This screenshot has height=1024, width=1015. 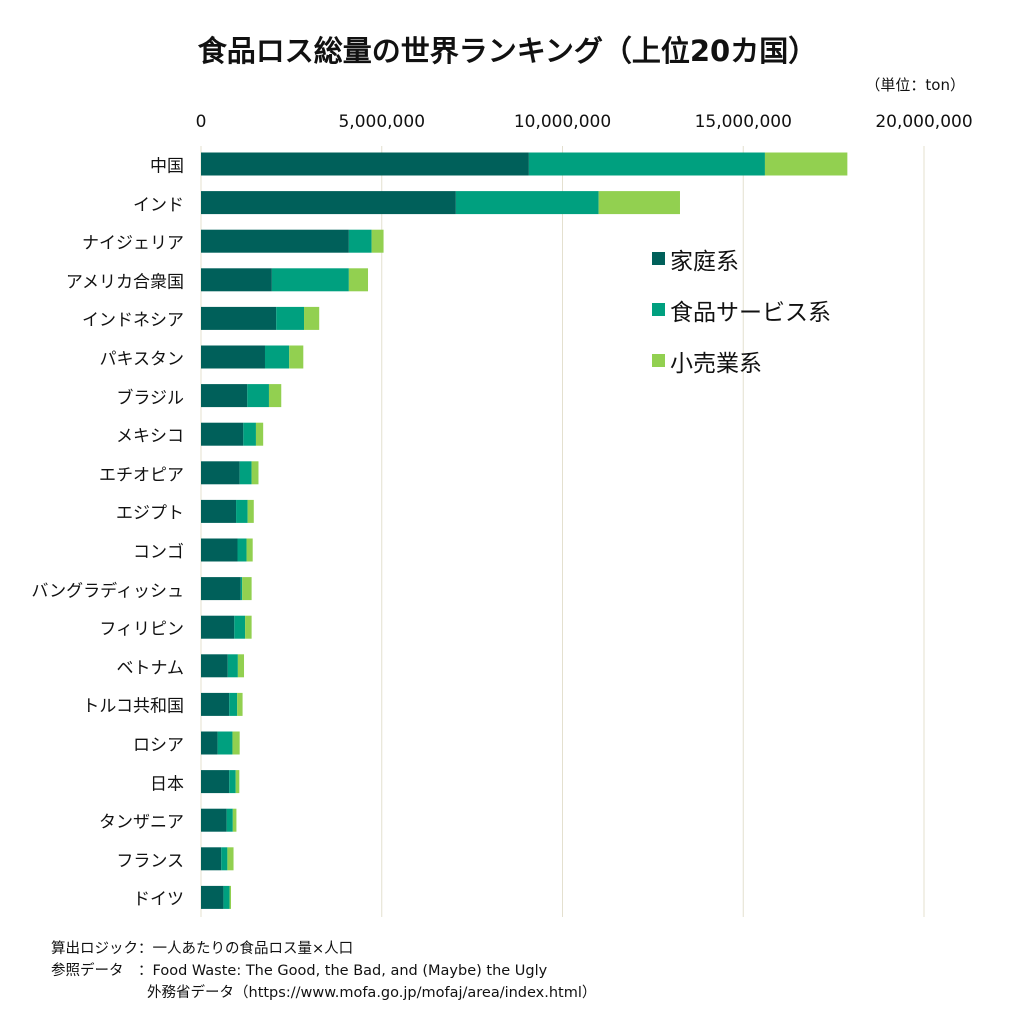 What do you see at coordinates (915, 85) in the screenshot?
I see `unit-label: （単位：ton）` at bounding box center [915, 85].